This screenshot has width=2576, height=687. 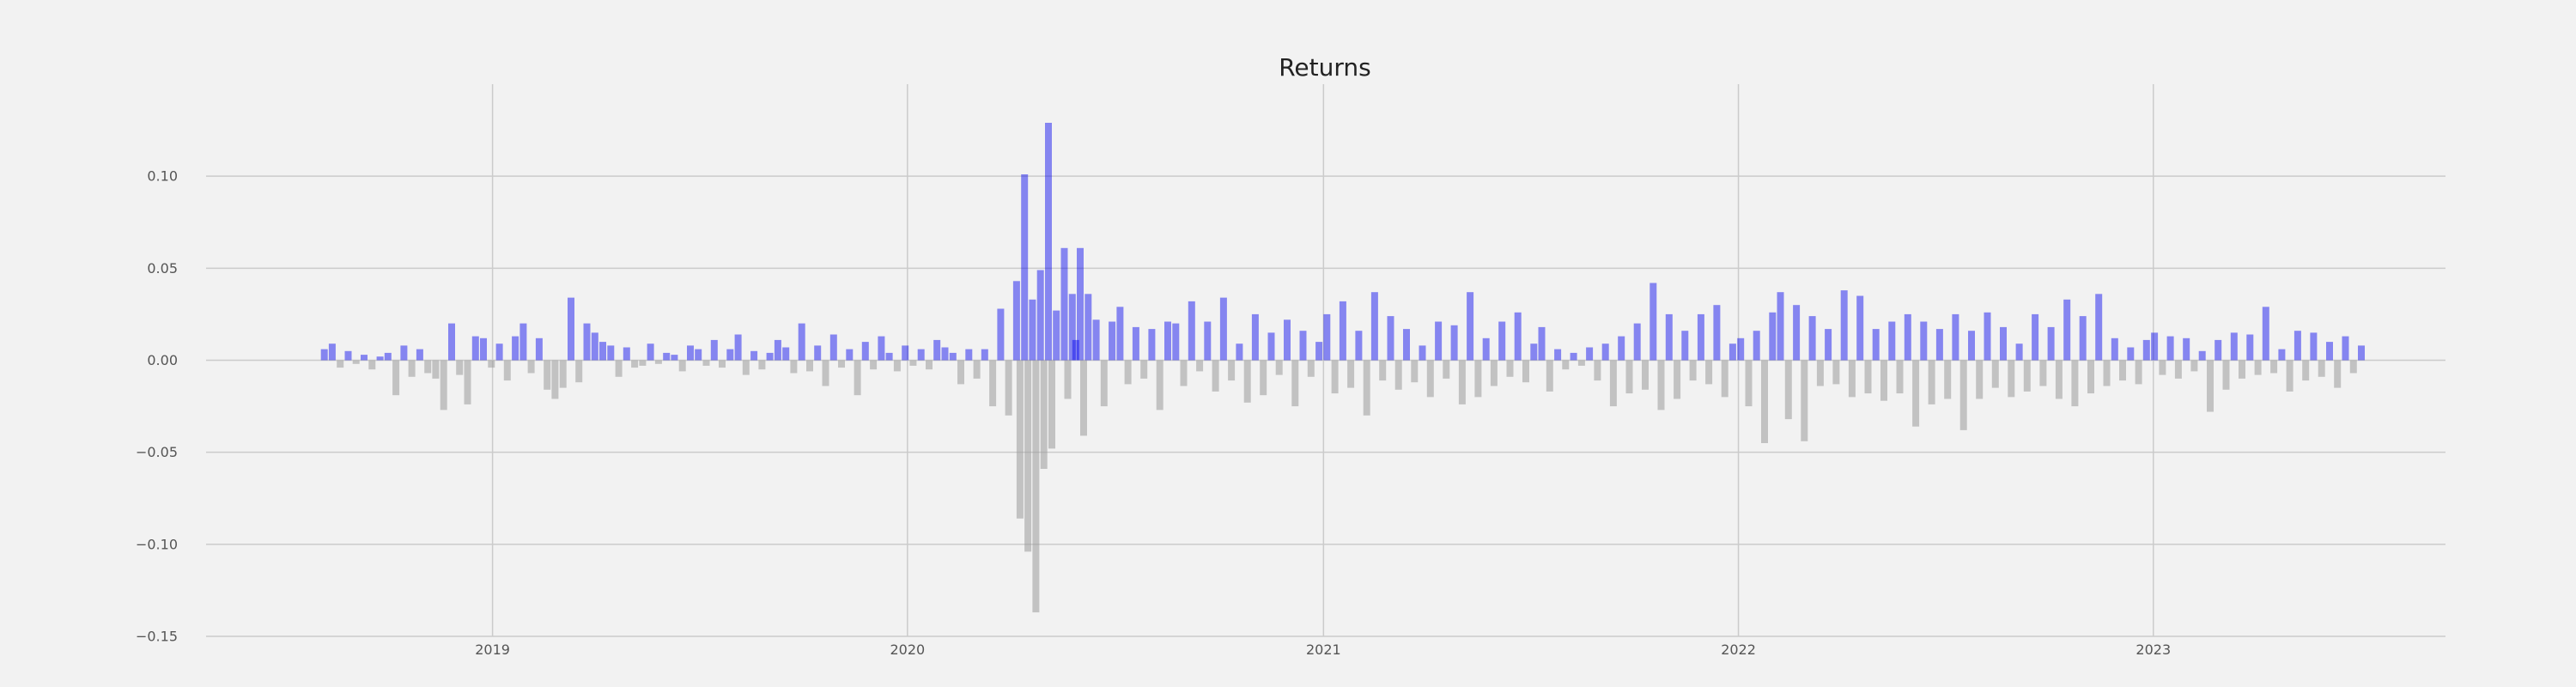 What do you see at coordinates (492, 649) in the screenshot?
I see `x-tick-label: 2019` at bounding box center [492, 649].